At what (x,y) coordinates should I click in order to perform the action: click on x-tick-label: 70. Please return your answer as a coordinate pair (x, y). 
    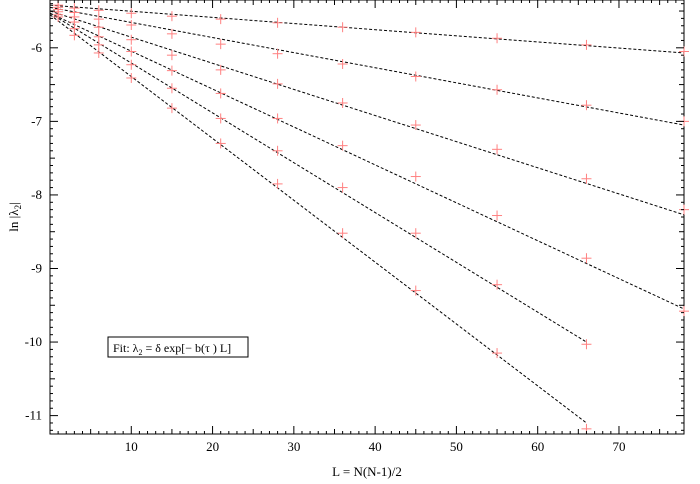
    Looking at the image, I should click on (618, 446).